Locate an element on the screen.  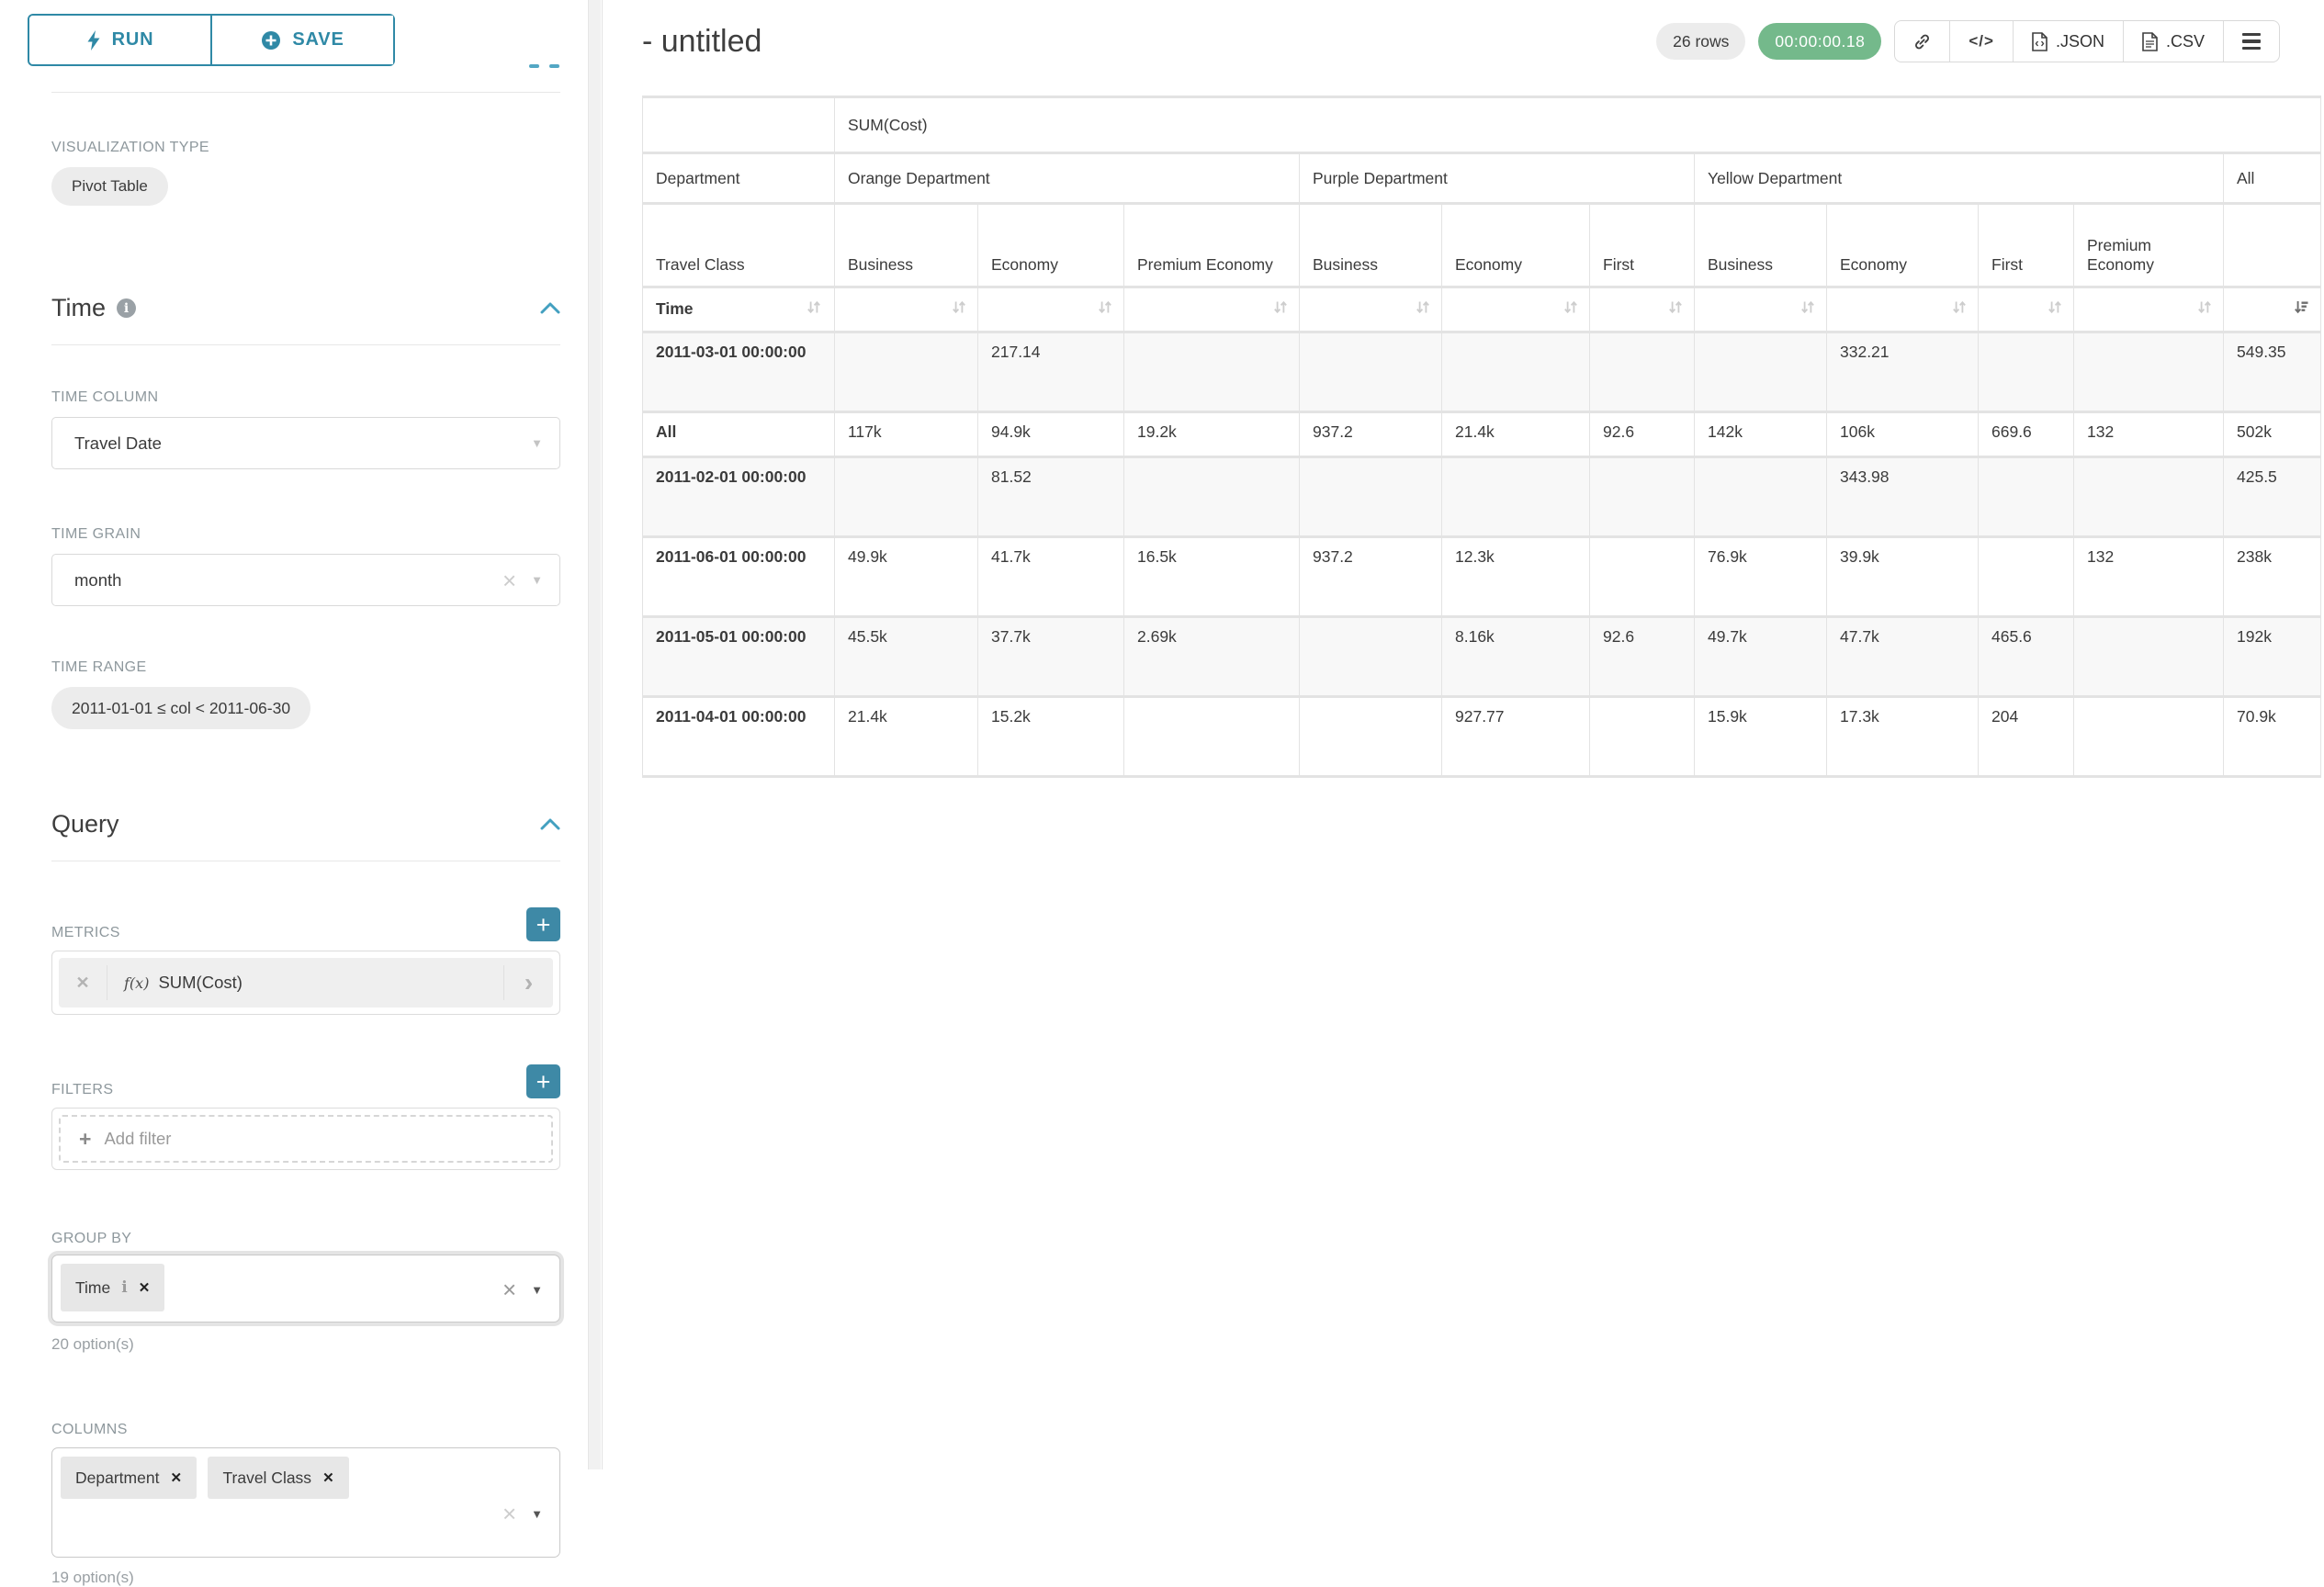
value-cell: 92.6 is located at coordinates (1642, 656).